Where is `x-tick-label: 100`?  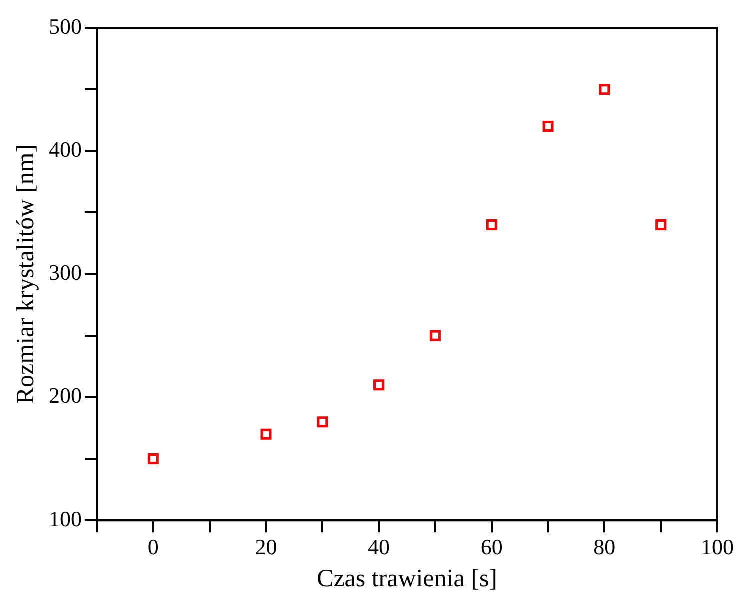 x-tick-label: 100 is located at coordinates (717, 547).